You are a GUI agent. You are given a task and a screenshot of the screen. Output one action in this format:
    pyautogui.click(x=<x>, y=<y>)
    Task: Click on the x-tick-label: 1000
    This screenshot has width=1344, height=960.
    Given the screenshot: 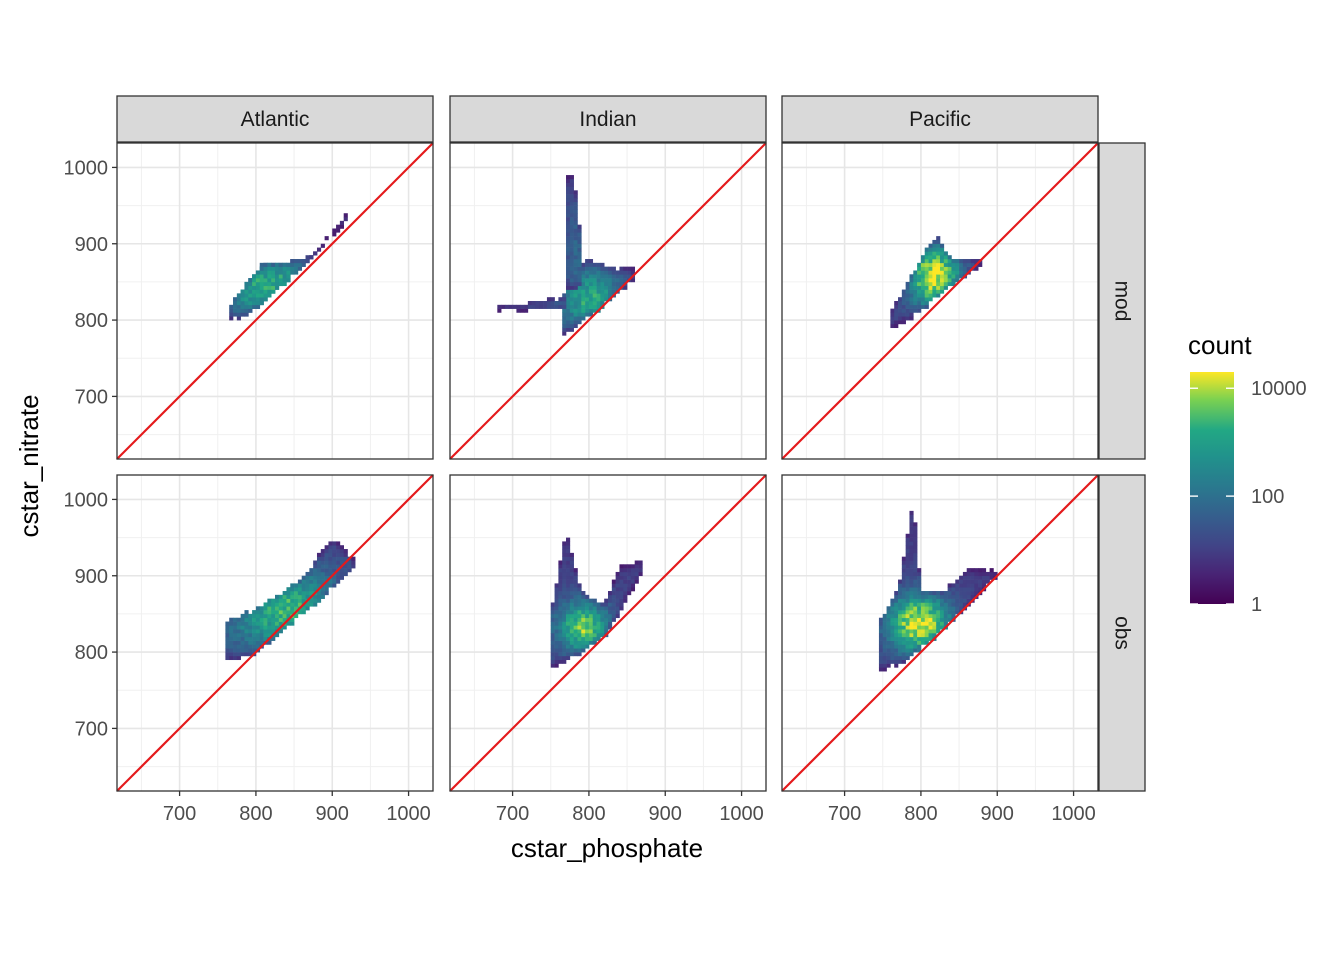 What is the action you would take?
    pyautogui.click(x=741, y=814)
    